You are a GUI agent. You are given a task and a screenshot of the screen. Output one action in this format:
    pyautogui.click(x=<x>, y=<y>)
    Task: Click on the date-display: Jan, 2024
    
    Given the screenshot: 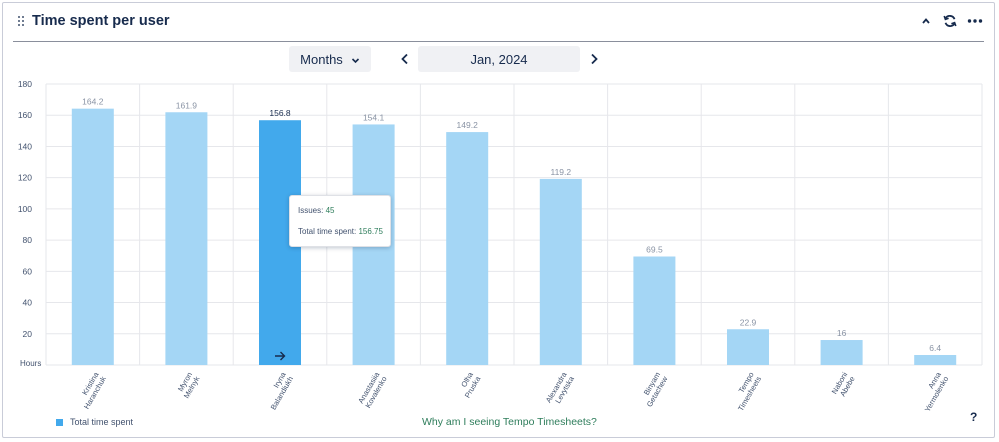 What is the action you would take?
    pyautogui.click(x=499, y=59)
    